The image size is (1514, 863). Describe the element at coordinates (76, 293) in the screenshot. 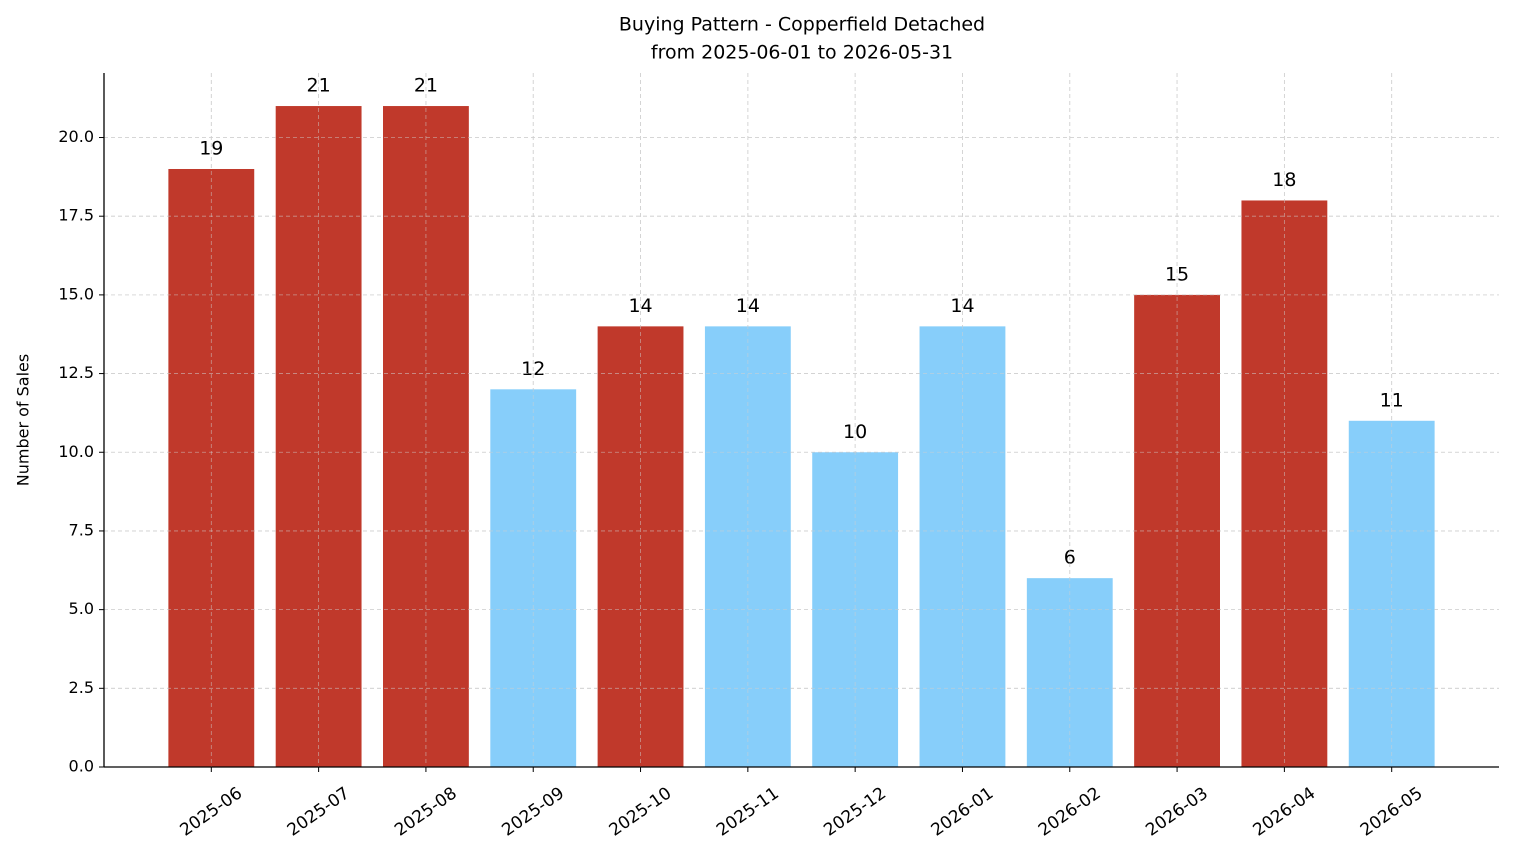

I see `y-tick-label: 15.0` at that location.